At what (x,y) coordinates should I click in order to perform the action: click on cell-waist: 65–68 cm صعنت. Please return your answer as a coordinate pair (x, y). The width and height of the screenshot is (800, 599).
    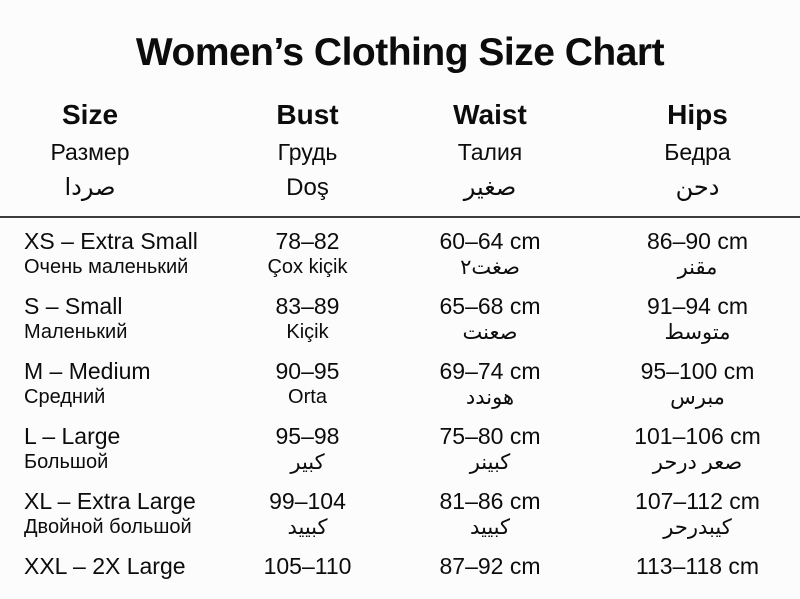
    Looking at the image, I should click on (490, 318).